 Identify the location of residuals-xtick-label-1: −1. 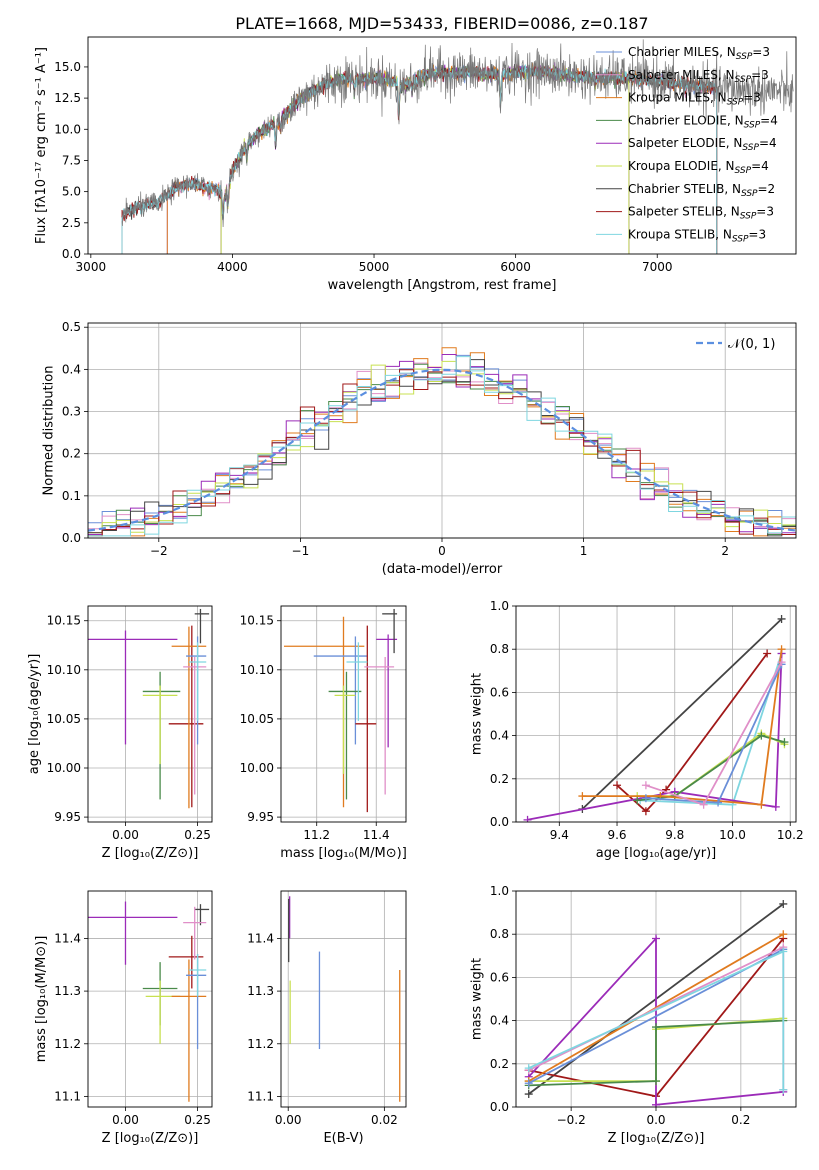
(301, 551).